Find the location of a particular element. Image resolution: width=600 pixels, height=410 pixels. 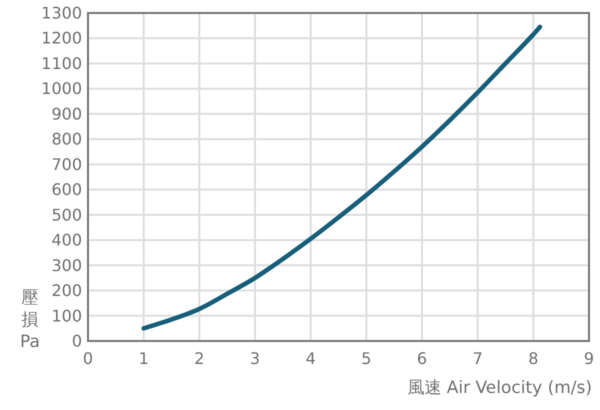

x-tick-label: 2 is located at coordinates (199, 358).